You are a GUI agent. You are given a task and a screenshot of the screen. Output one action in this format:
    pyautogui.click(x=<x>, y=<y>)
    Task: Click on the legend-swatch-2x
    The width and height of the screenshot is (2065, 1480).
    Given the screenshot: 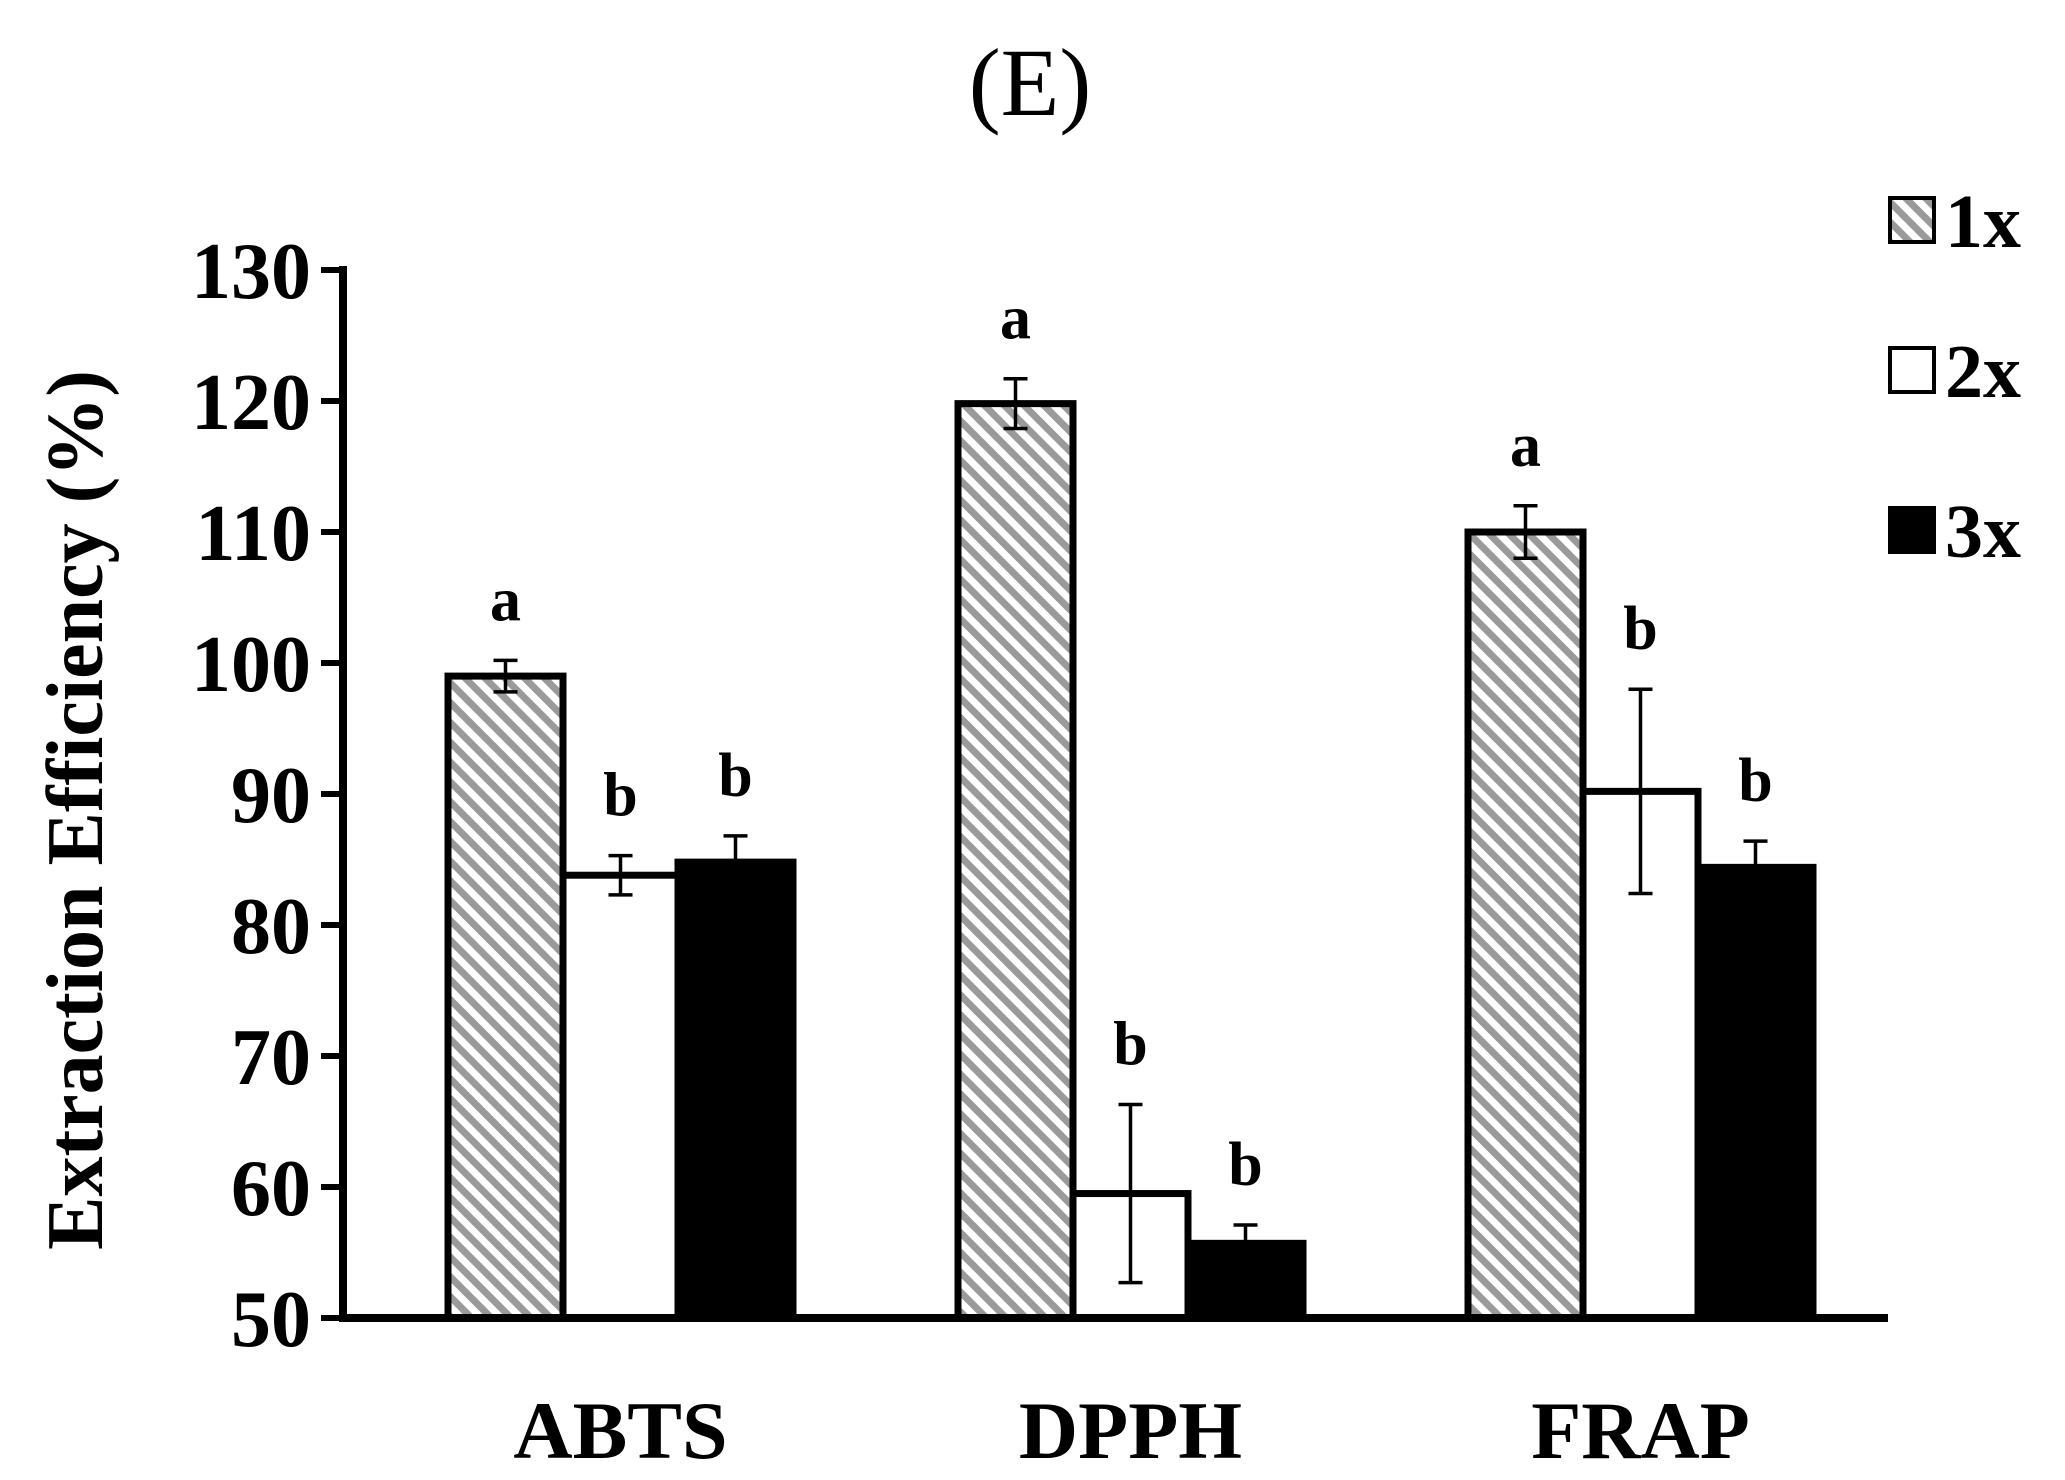 What is the action you would take?
    pyautogui.click(x=1912, y=370)
    